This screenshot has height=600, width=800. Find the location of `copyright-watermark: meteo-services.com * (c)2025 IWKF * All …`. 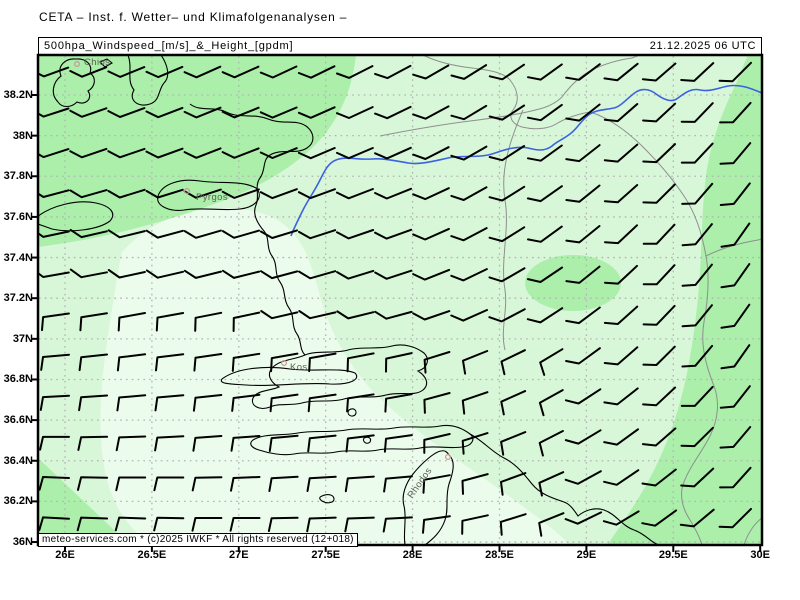

copyright-watermark: meteo-services.com * (c)2025 IWKF * All … is located at coordinates (198, 540).